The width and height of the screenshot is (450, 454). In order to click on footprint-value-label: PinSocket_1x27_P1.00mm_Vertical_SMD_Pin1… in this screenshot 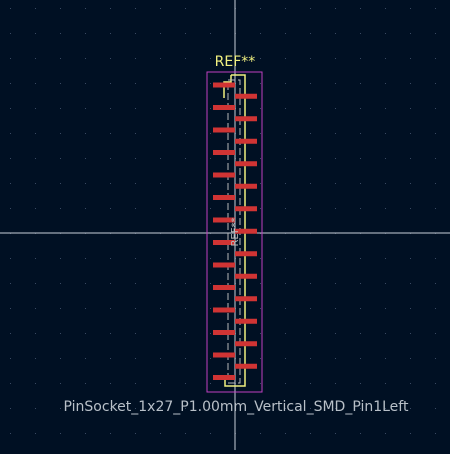, I will do `click(236, 407)`.